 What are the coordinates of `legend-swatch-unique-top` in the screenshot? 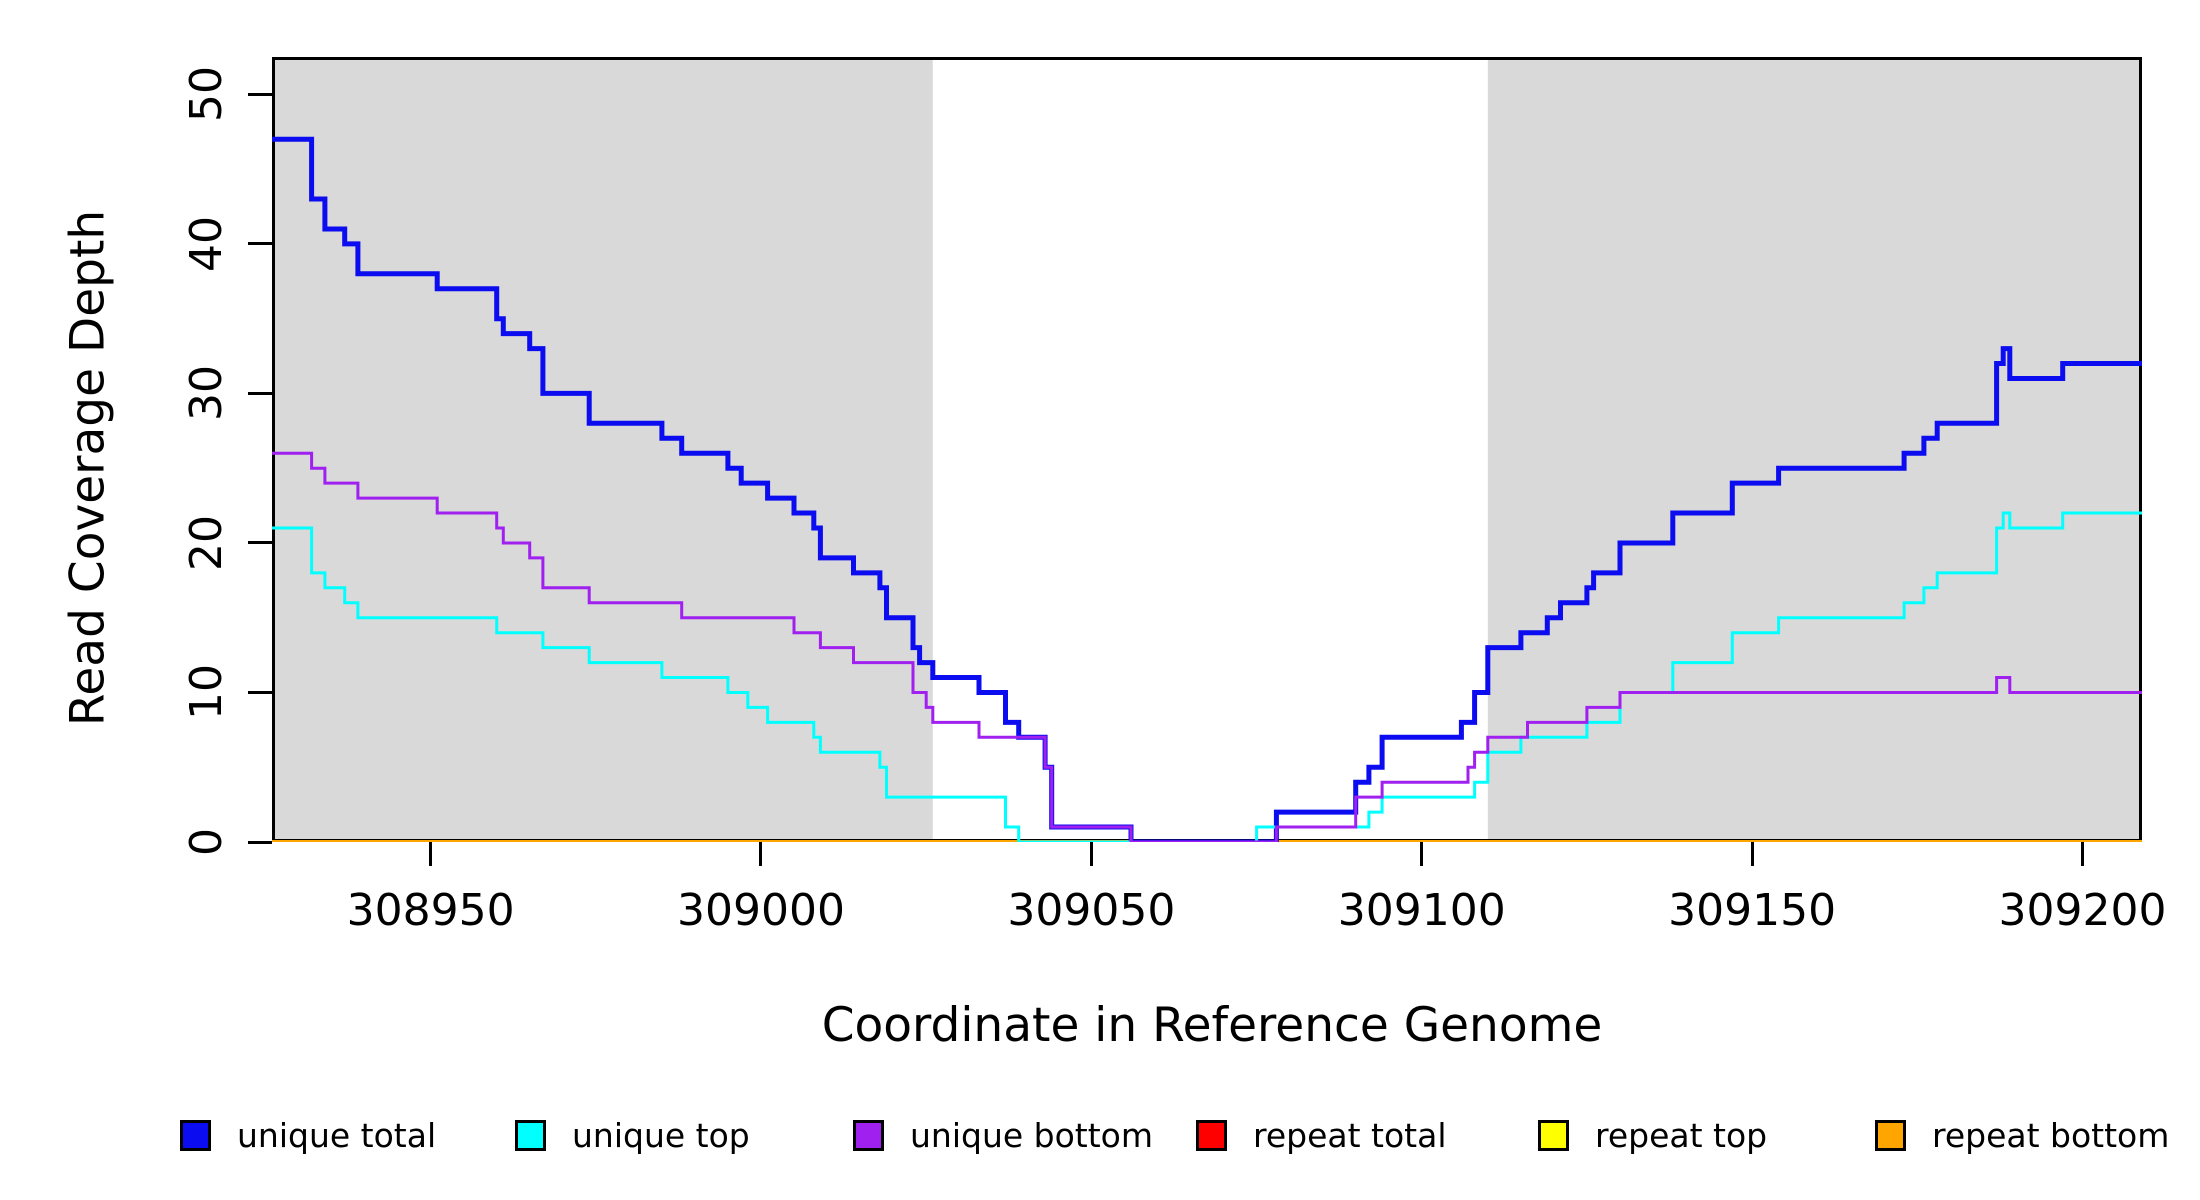 It's located at (530, 1135).